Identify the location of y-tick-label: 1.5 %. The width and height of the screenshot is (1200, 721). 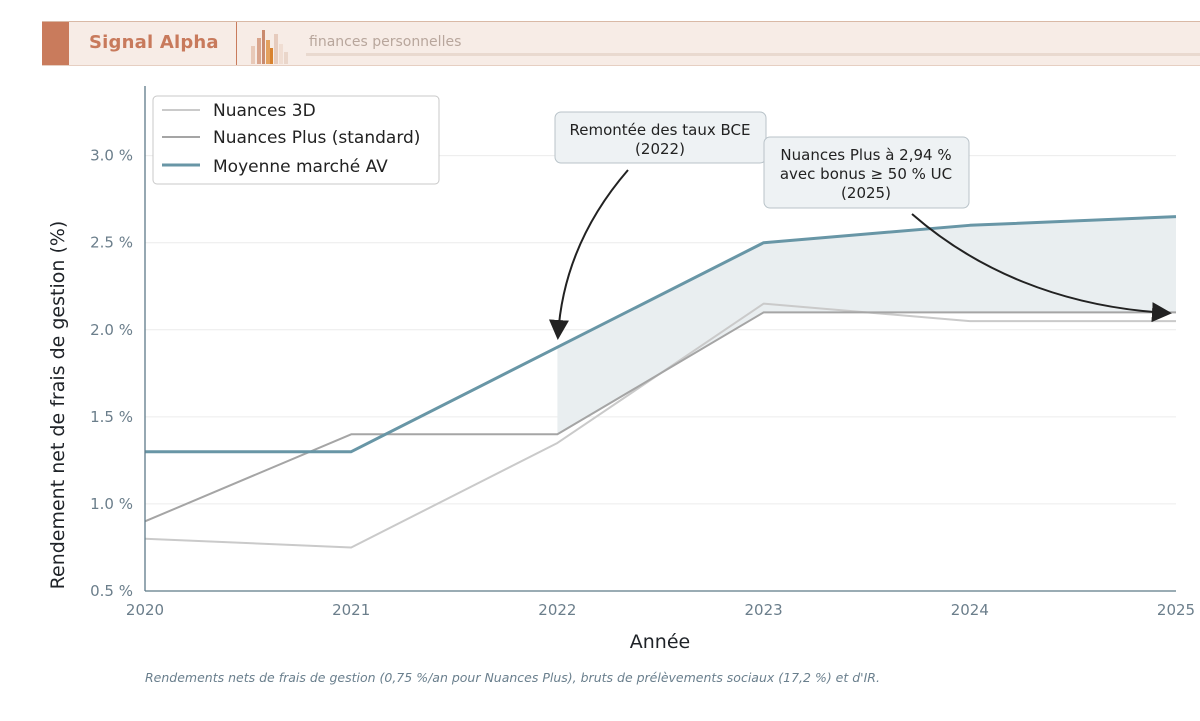
(111, 417).